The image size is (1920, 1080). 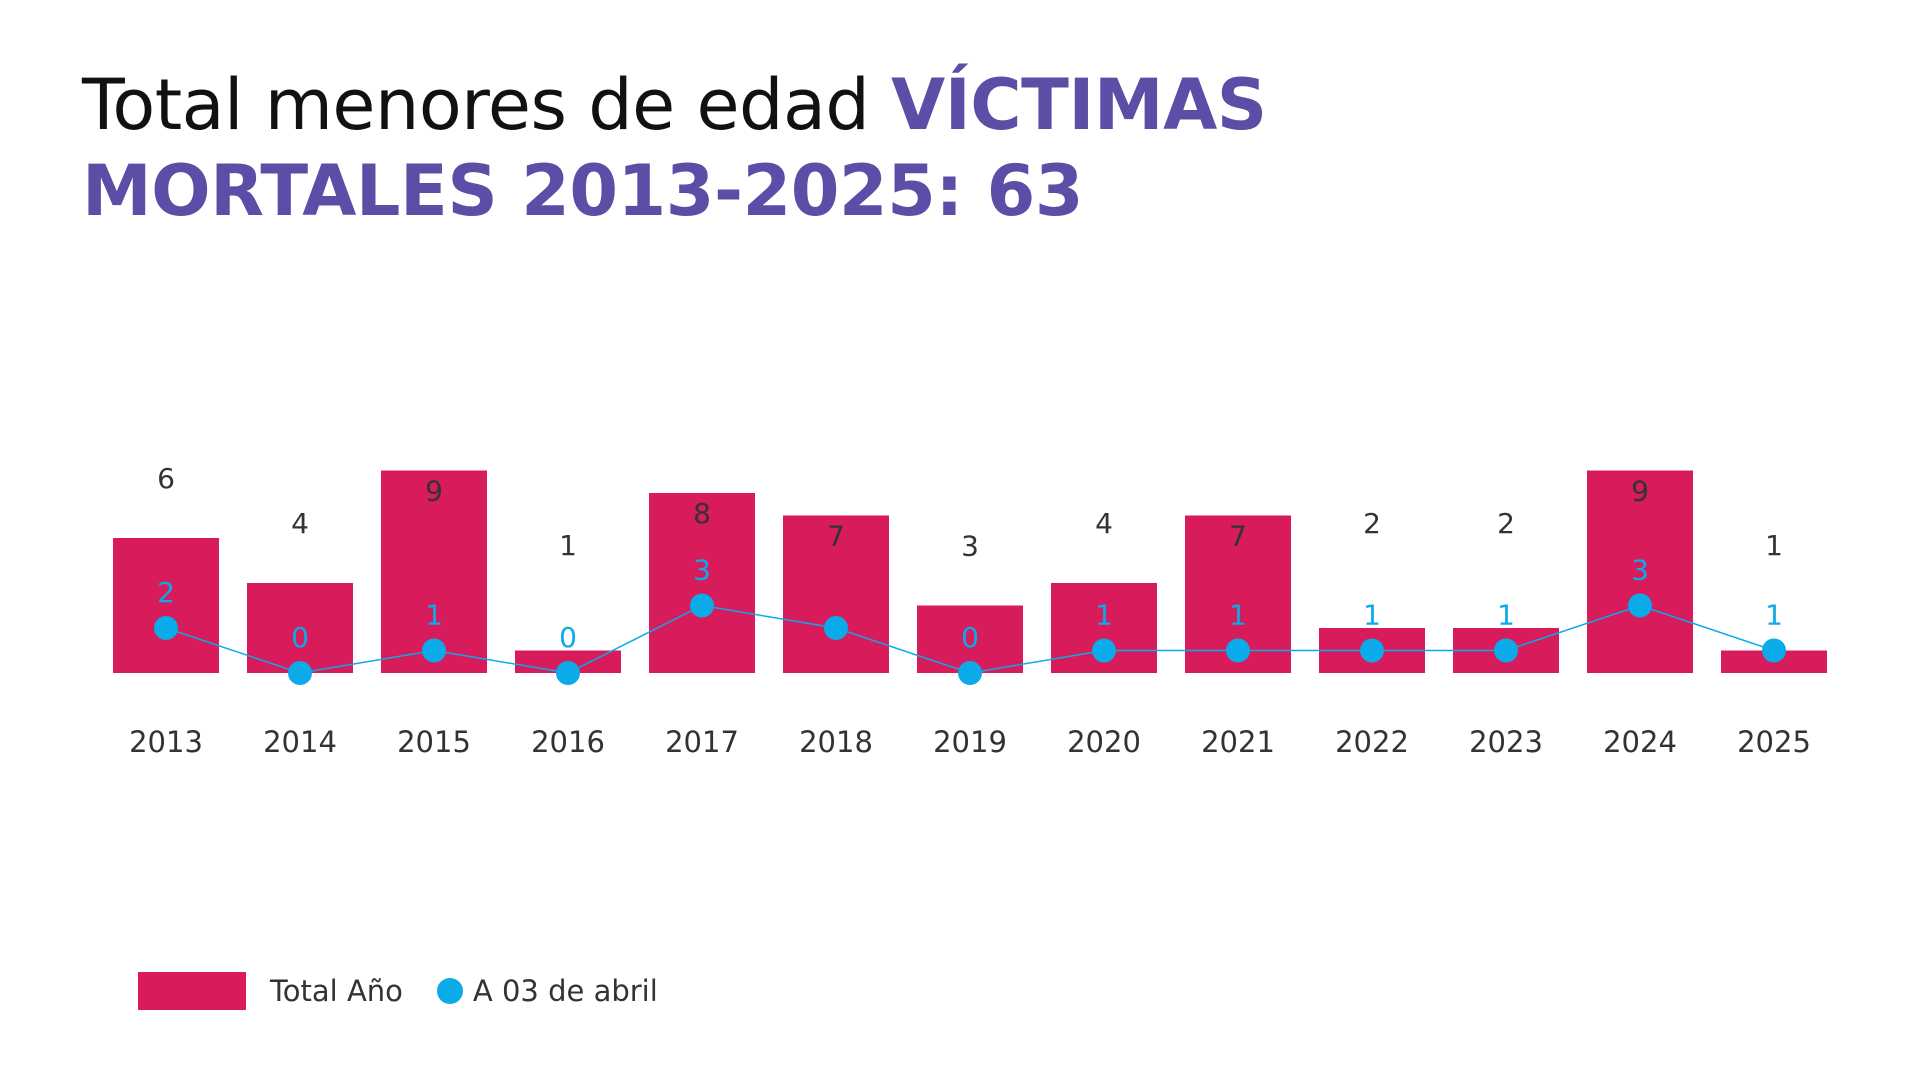 I want to click on bar-2017, so click(x=702, y=583).